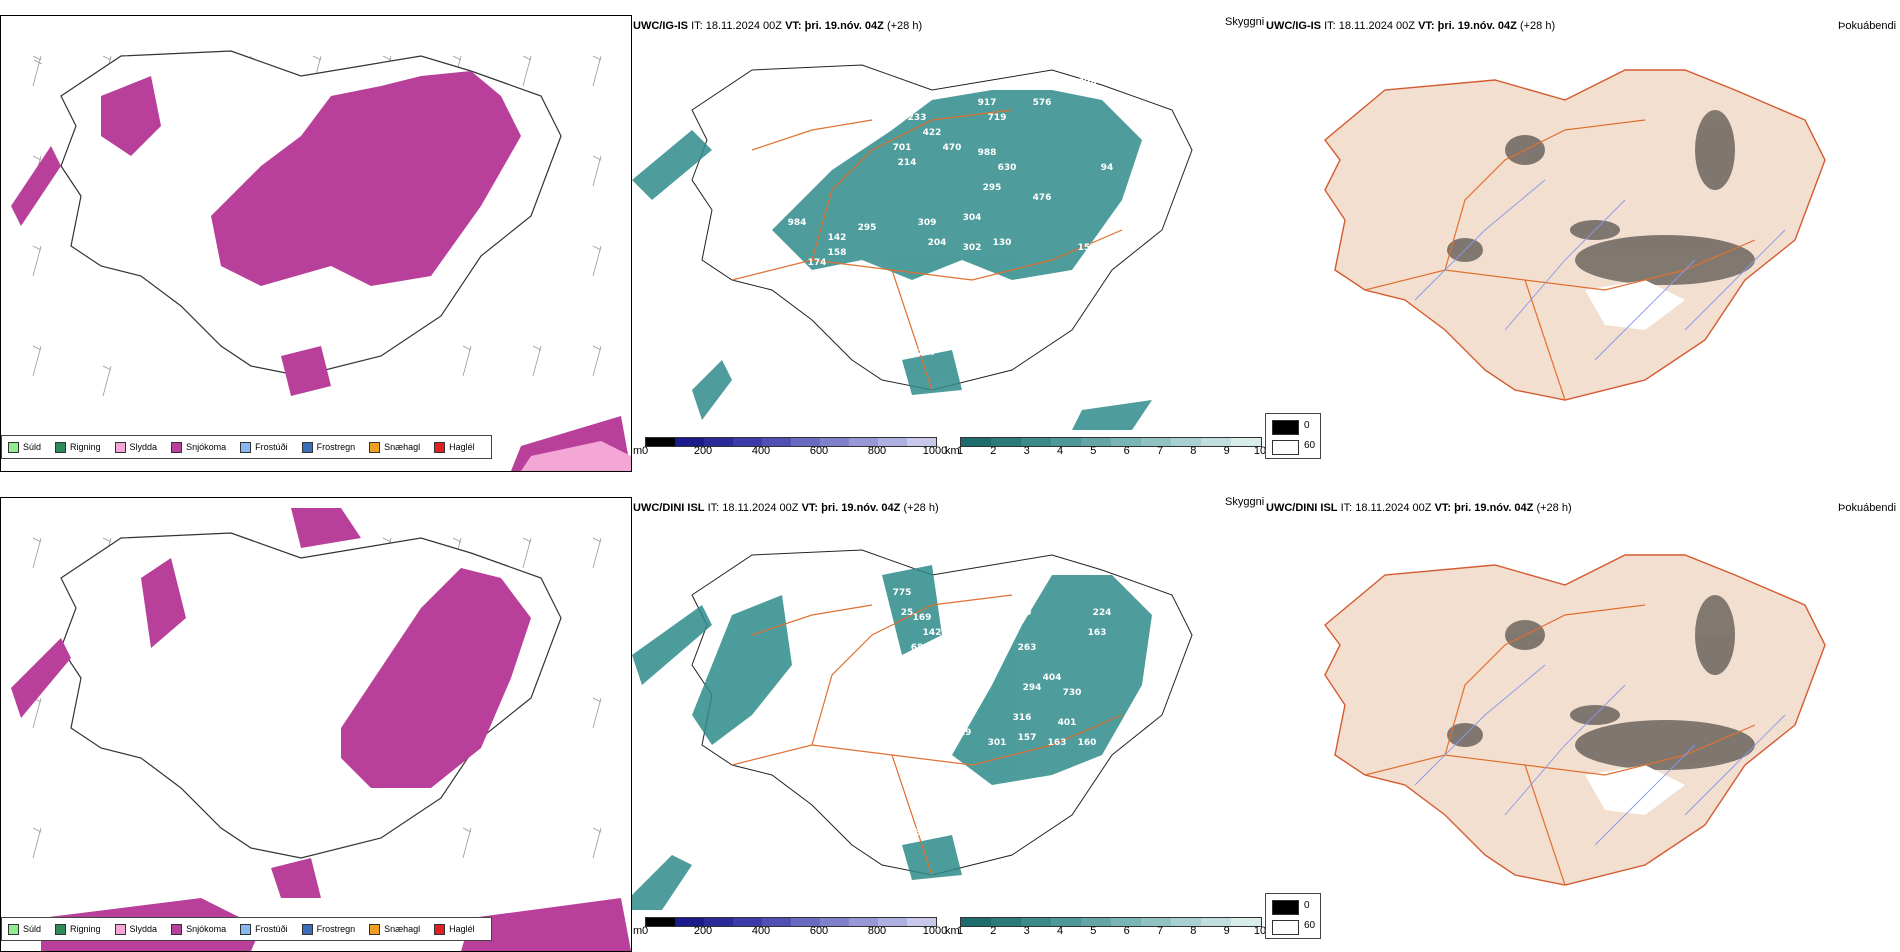  What do you see at coordinates (1022, 613) in the screenshot?
I see `cloud-base-value: 770` at bounding box center [1022, 613].